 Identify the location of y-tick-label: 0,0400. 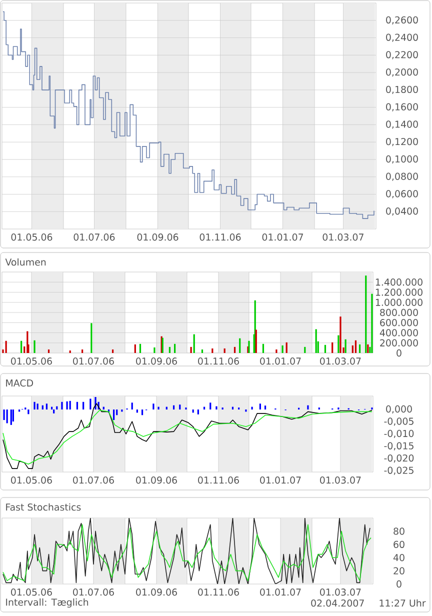
(402, 212).